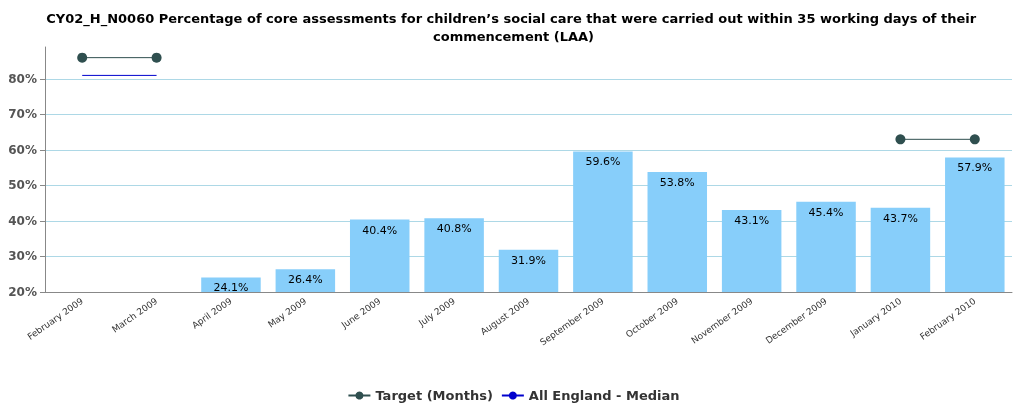  I want to click on data-label: 43.7%, so click(900, 218).